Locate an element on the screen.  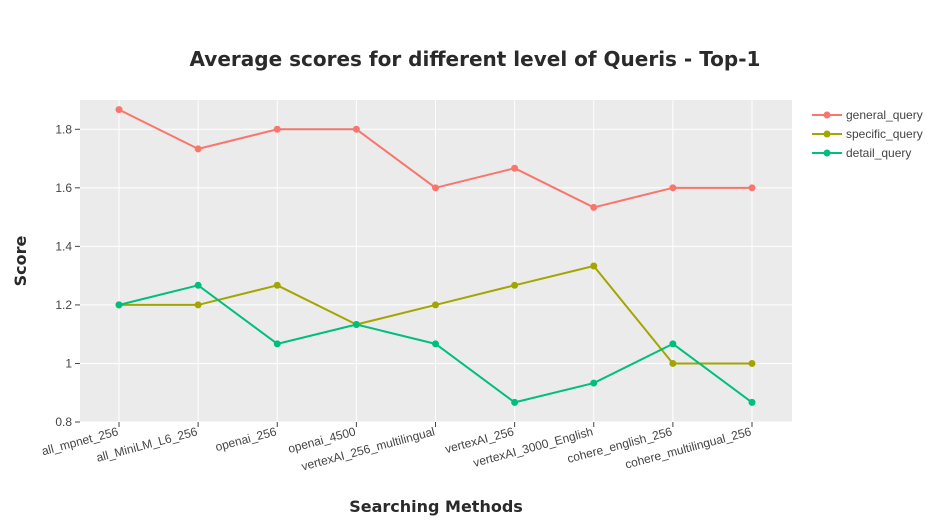
legend-item-specific_query: specific_query is located at coordinates (867, 134).